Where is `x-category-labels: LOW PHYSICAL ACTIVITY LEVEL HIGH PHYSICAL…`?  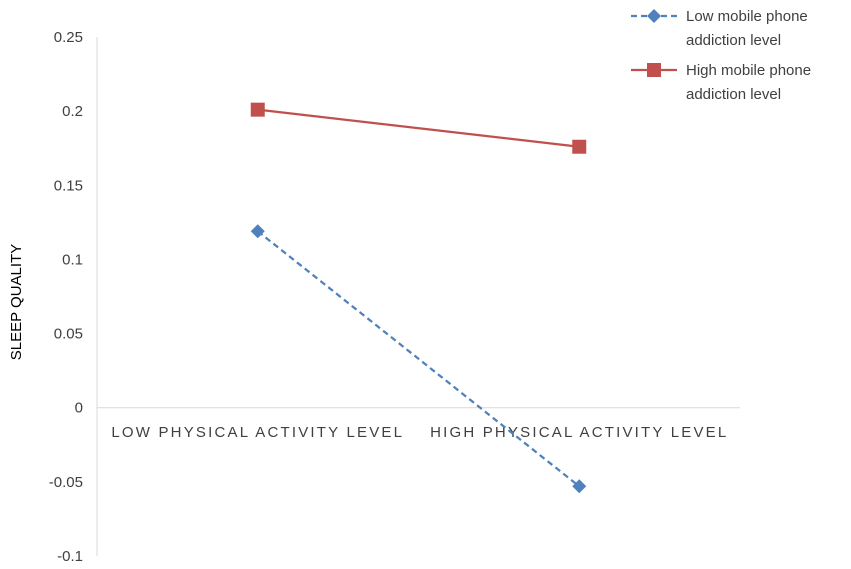 x-category-labels: LOW PHYSICAL ACTIVITY LEVEL HIGH PHYSICAL… is located at coordinates (419, 432).